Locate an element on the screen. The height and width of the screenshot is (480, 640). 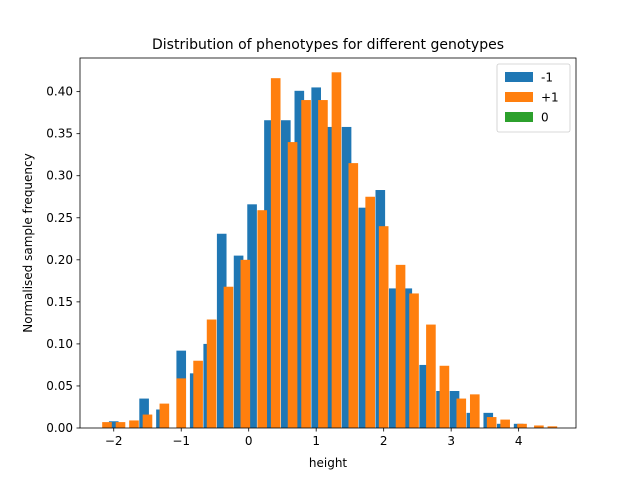
y-tick-label: 0.10 is located at coordinates (59, 344).